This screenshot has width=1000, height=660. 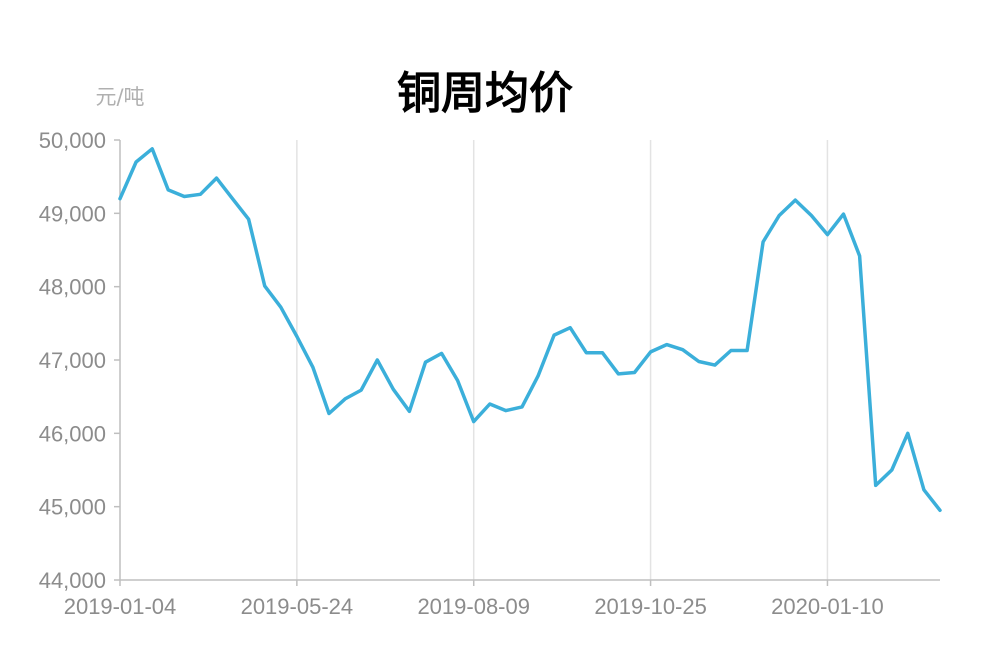 I want to click on y-tick-label: 50,000, so click(x=72, y=140).